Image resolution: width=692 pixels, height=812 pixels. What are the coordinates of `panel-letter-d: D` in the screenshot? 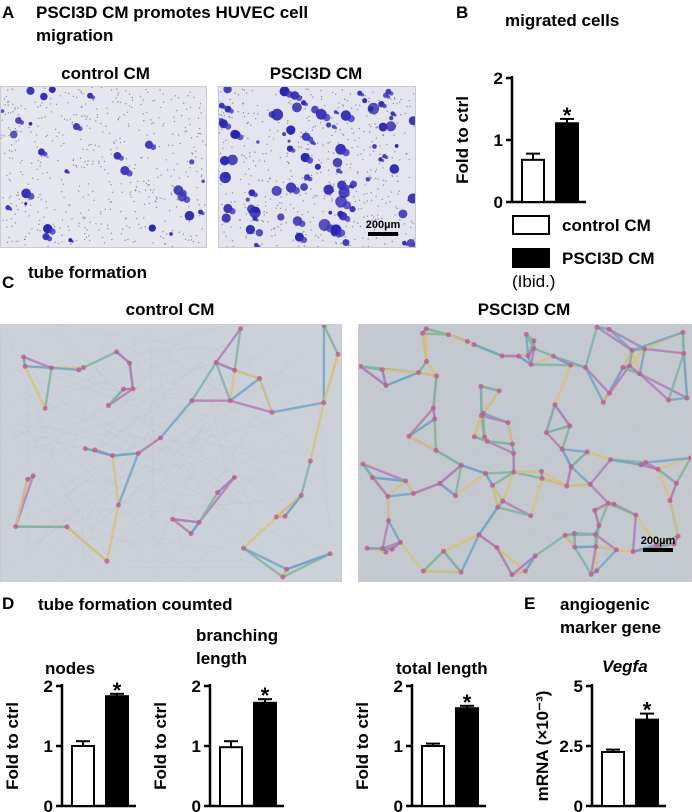 It's located at (8, 603).